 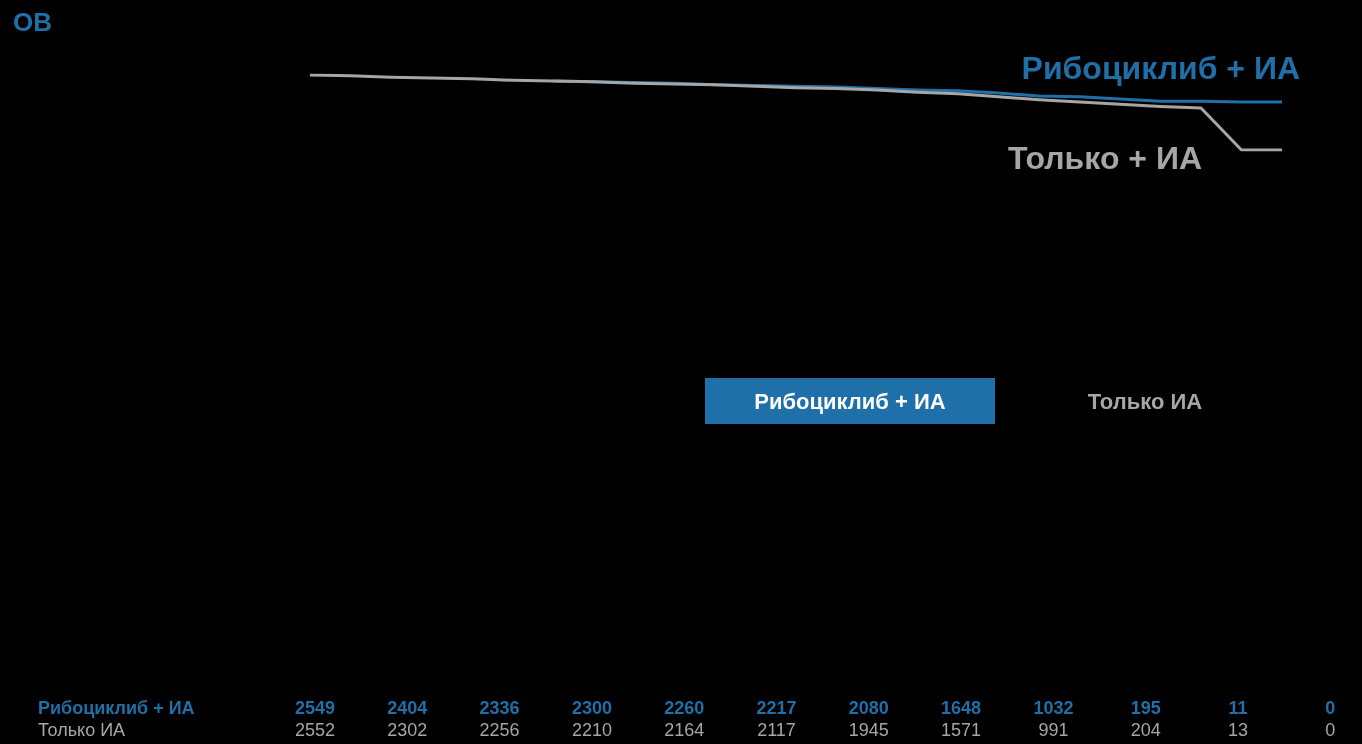 I want to click on text: 2260, so click(x=684, y=708).